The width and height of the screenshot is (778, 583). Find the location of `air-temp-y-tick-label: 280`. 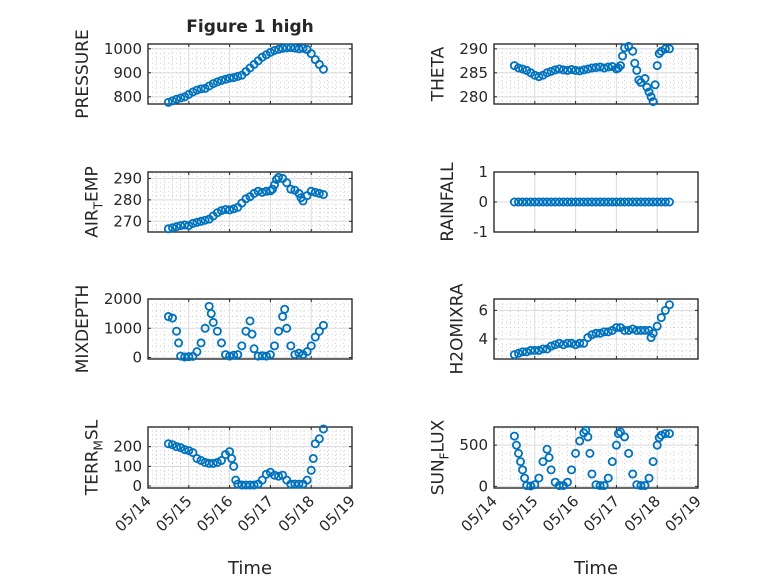

air-temp-y-tick-label: 280 is located at coordinates (127, 200).